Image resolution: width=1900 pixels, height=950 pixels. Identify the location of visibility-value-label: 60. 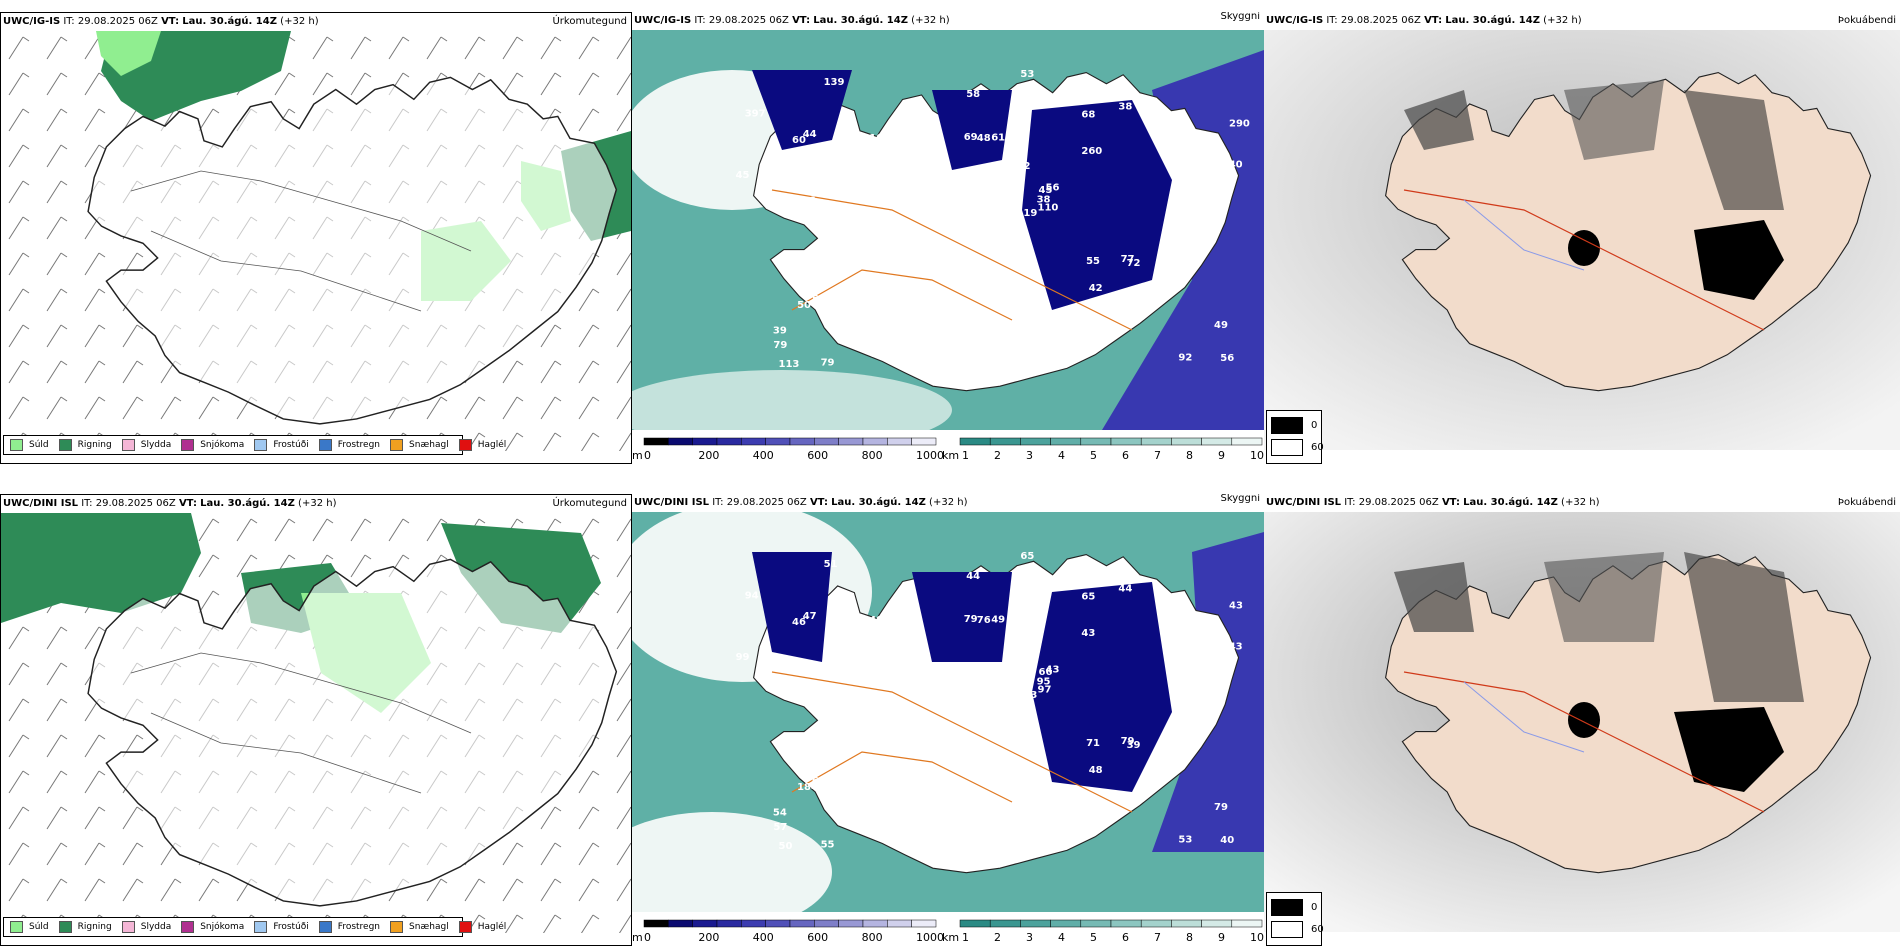
(799, 140).